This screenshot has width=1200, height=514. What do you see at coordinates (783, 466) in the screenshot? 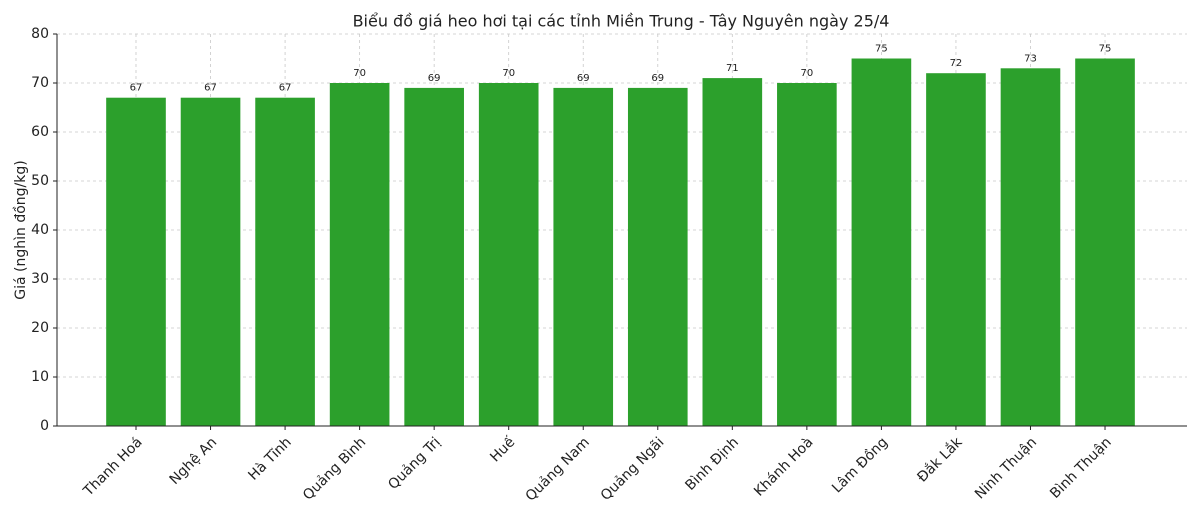
I see `x-tick-label: Khánh Hoà` at bounding box center [783, 466].